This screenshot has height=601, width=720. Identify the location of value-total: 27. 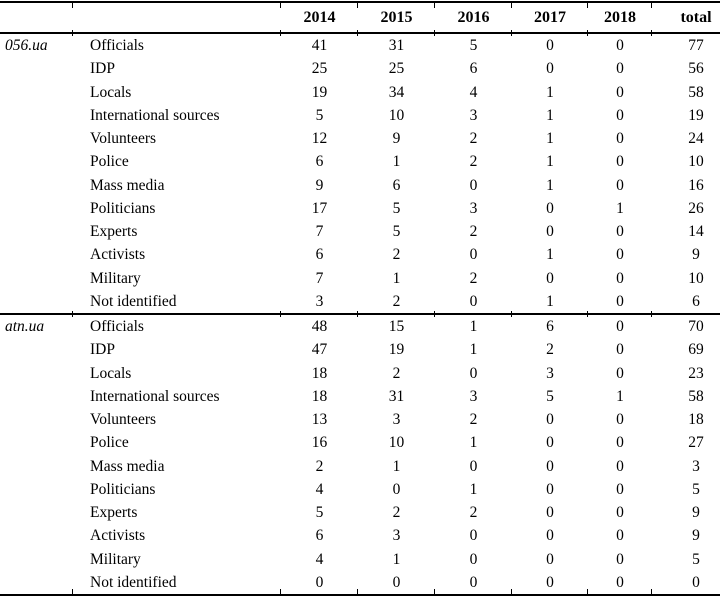
(696, 443).